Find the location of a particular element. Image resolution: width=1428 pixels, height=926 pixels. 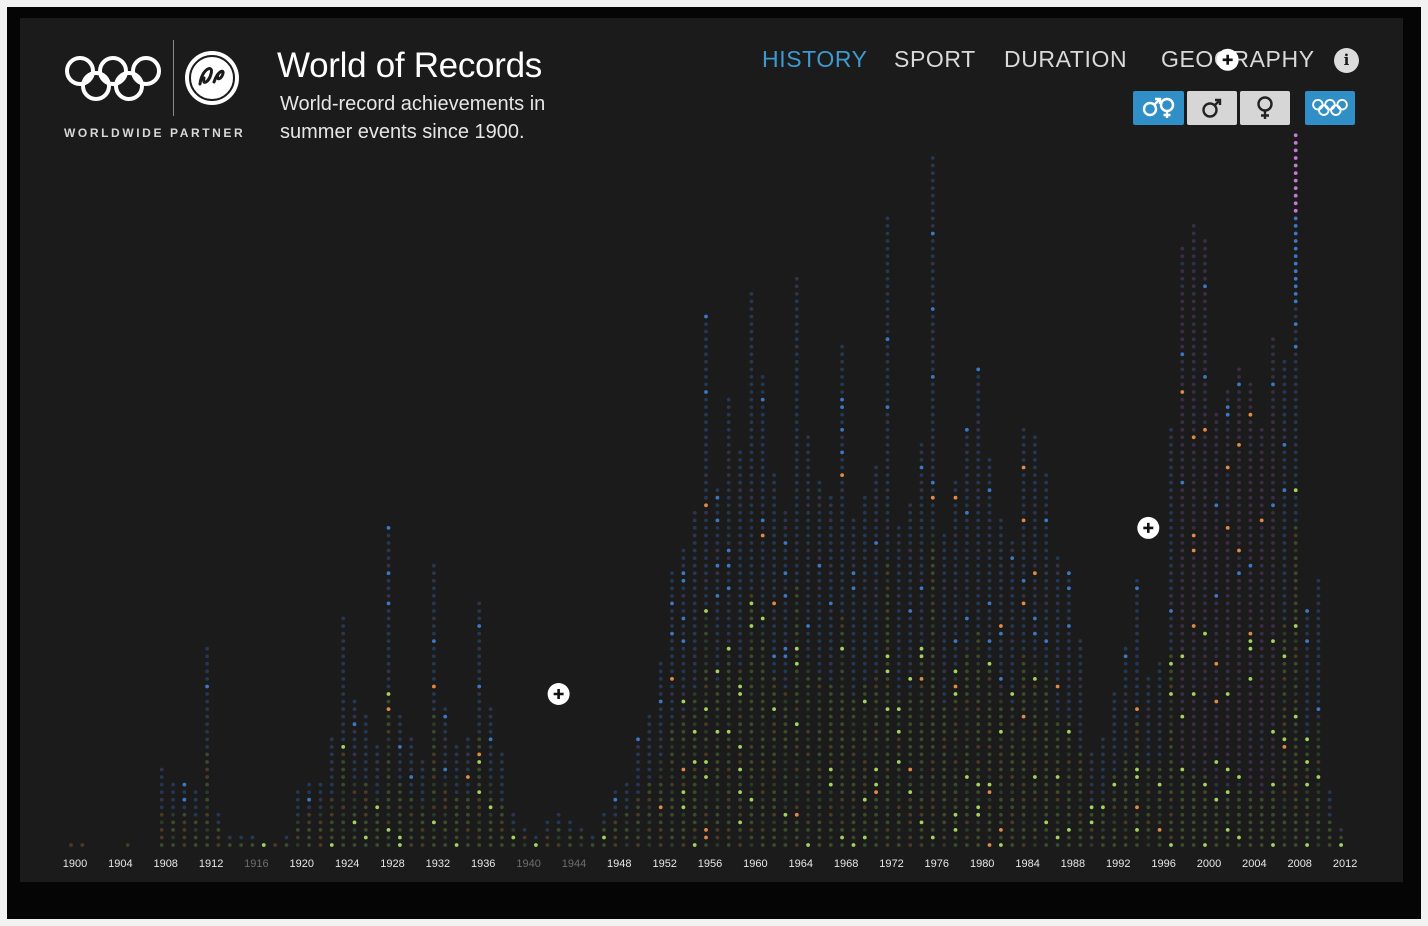

year-column-1971 is located at coordinates (876, 656).